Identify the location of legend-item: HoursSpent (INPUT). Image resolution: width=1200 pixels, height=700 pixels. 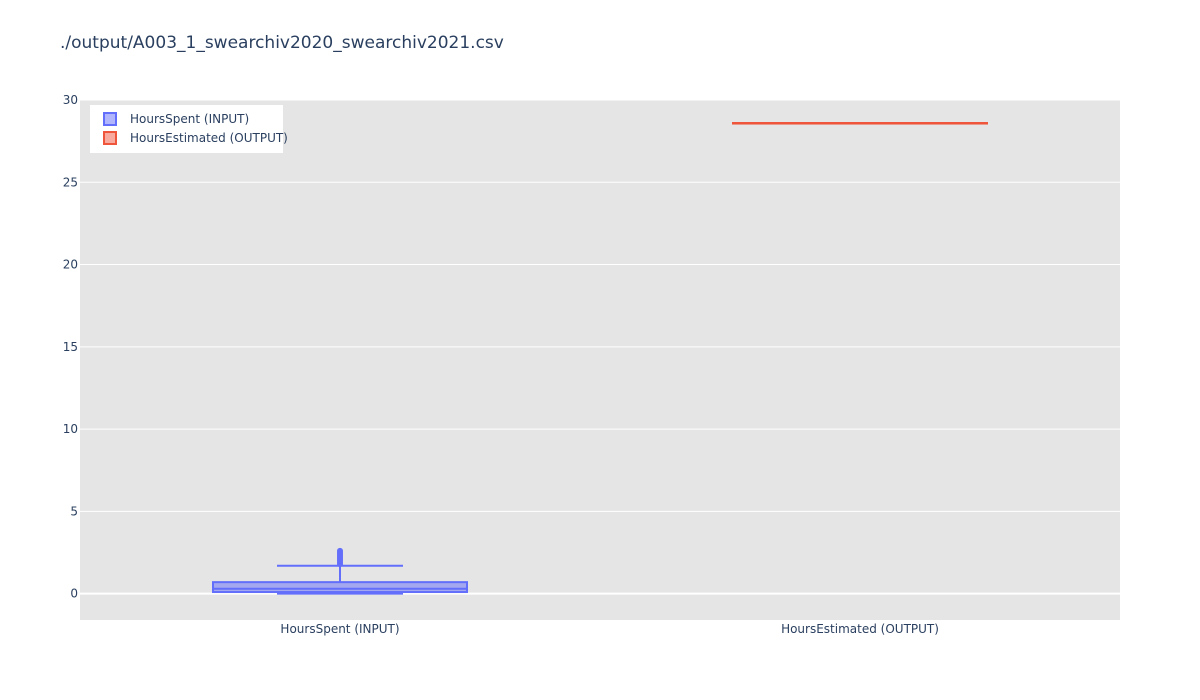
(176, 119).